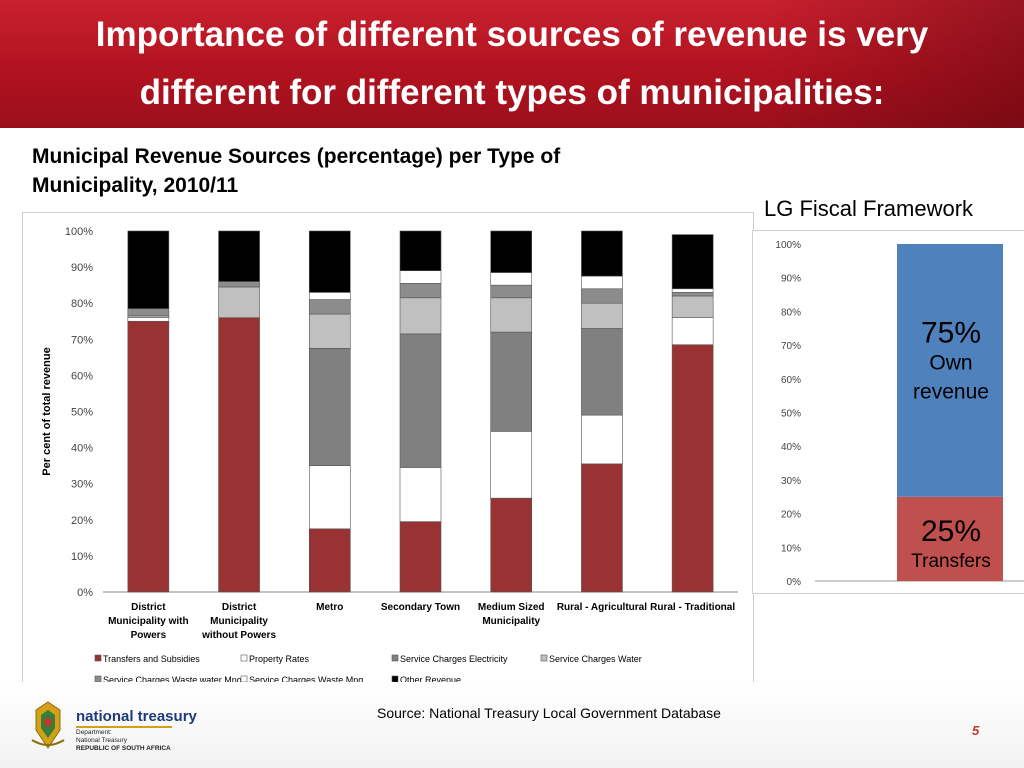 This screenshot has height=768, width=1024. What do you see at coordinates (511, 607) in the screenshot?
I see `x-tick-label: Medium Sized` at bounding box center [511, 607].